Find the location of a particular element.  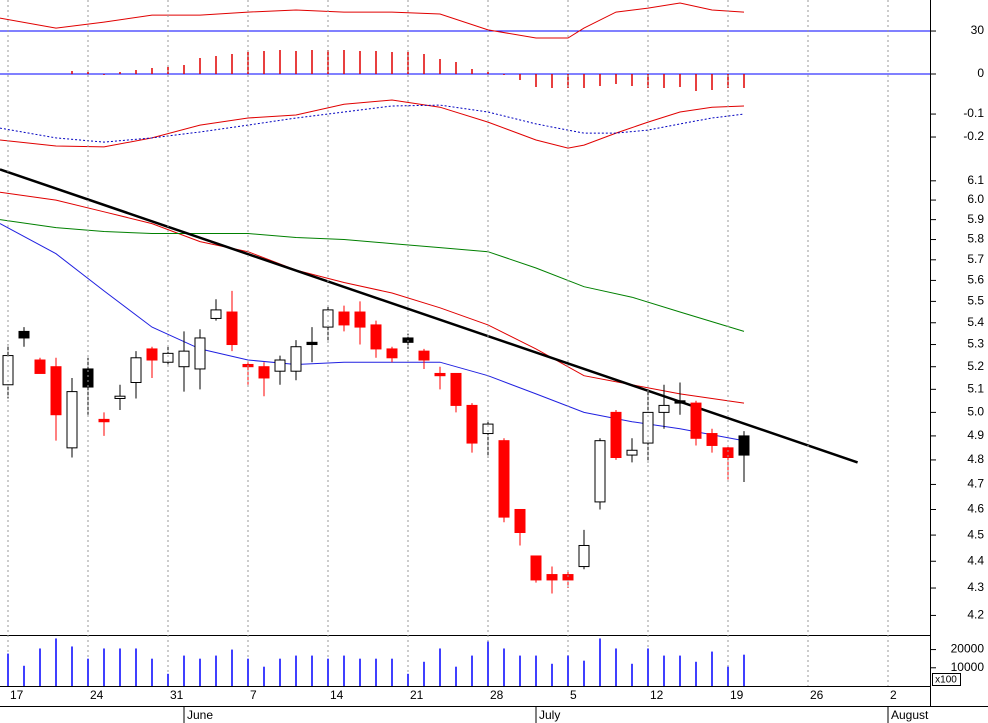

y-tick-label: 5.3 is located at coordinates (975, 344).